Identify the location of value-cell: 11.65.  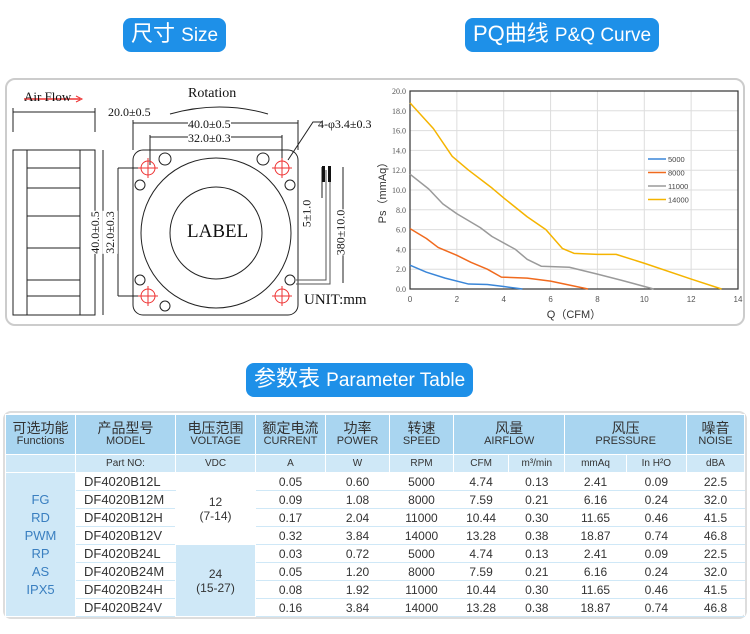
(595, 517).